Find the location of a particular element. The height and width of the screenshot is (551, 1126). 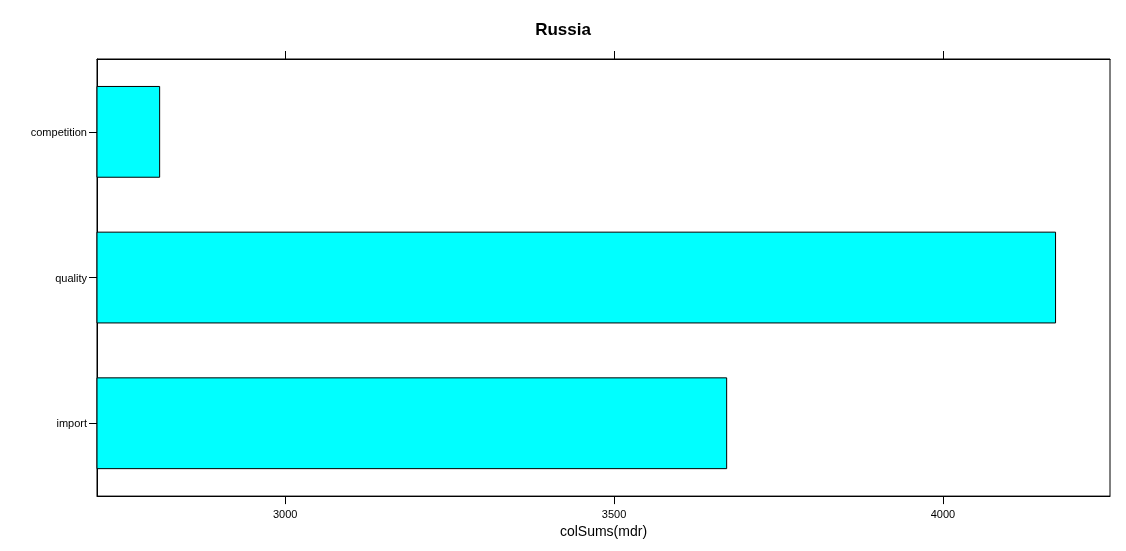

x-tick-label: 3500 is located at coordinates (614, 513).